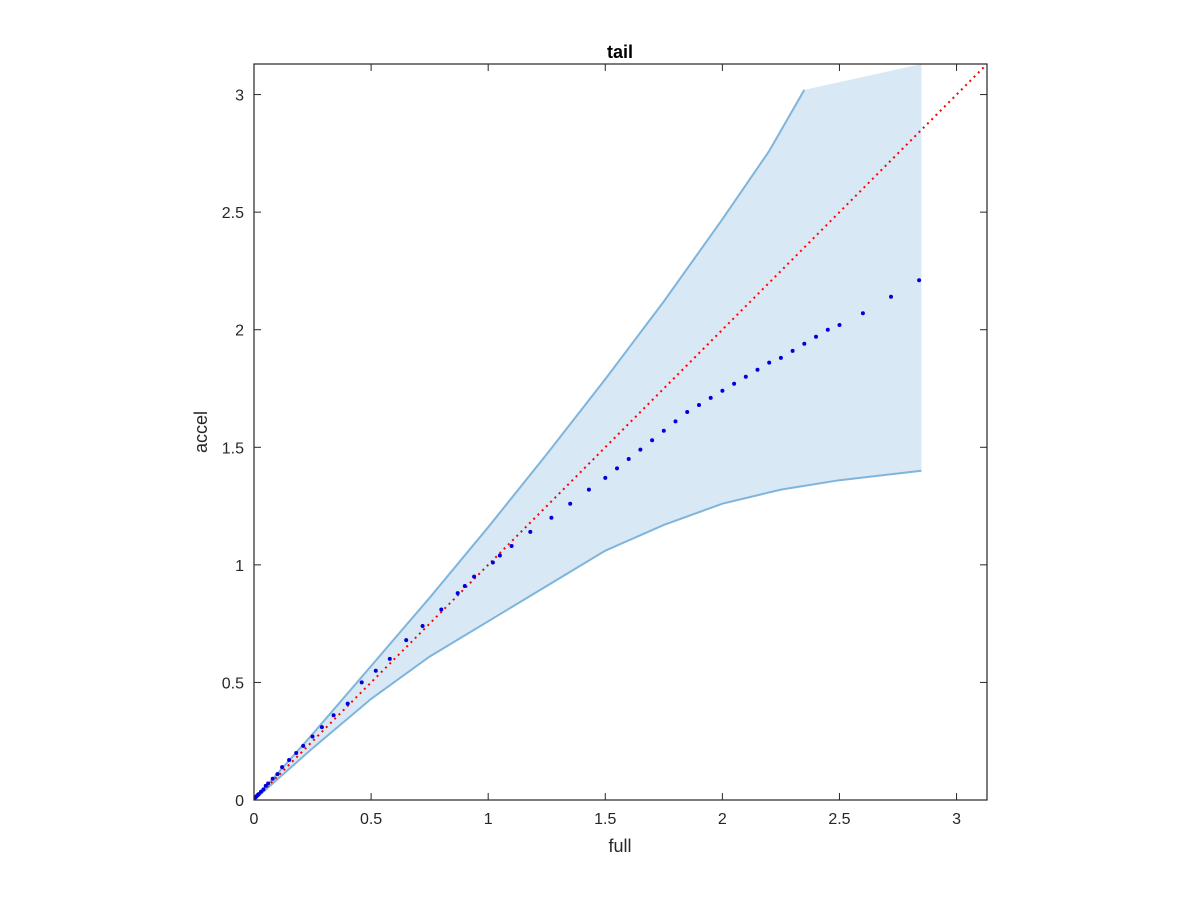  What do you see at coordinates (722, 819) in the screenshot?
I see `x-tick-label: 2` at bounding box center [722, 819].